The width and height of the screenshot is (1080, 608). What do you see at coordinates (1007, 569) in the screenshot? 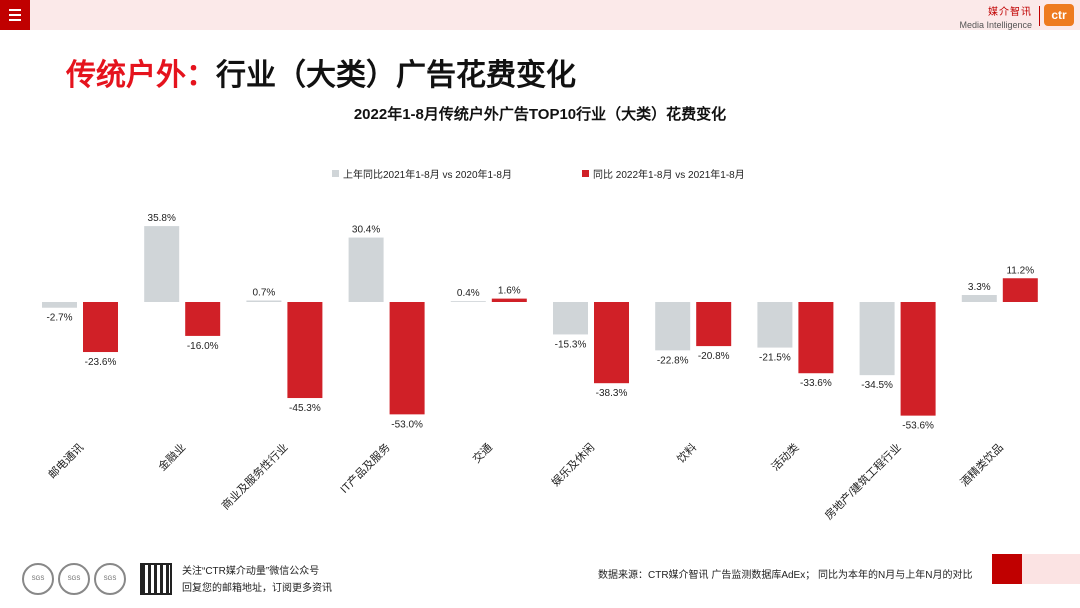
I see `corner-accent-block` at bounding box center [1007, 569].